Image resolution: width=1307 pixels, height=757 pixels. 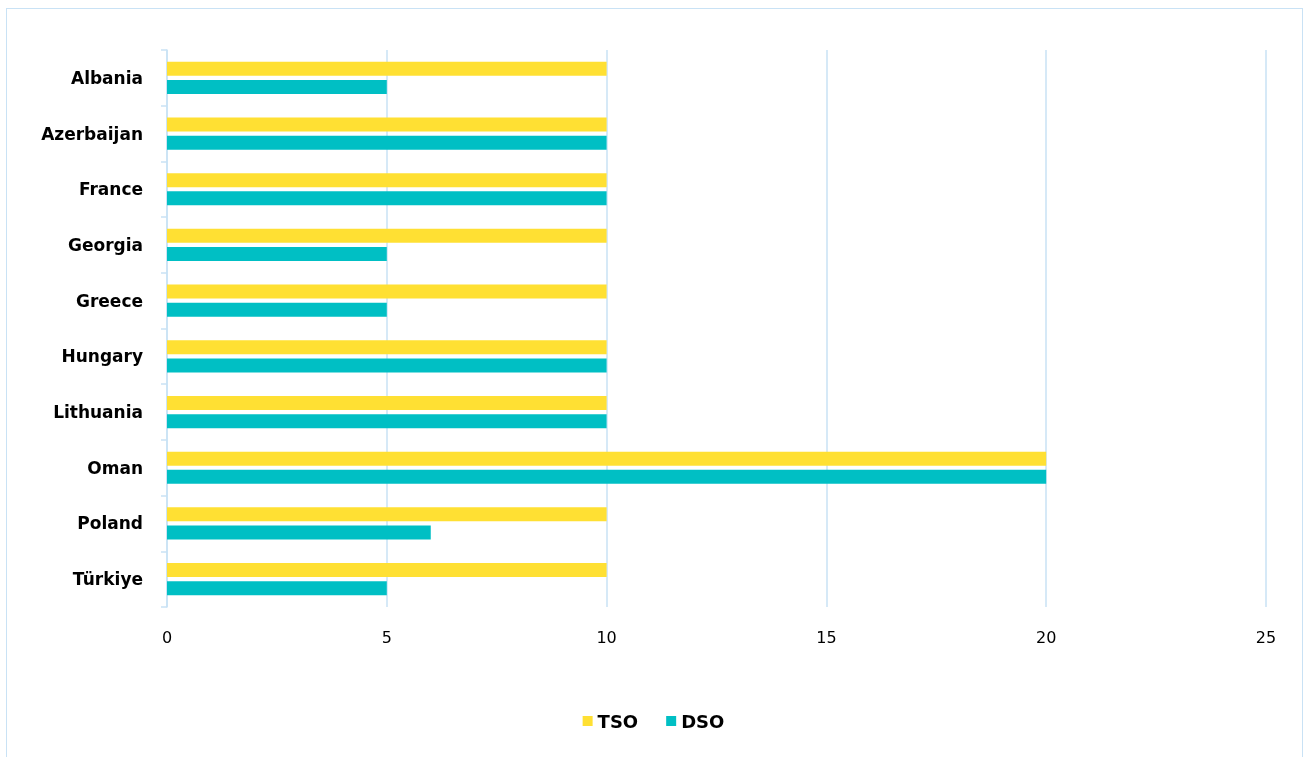 What do you see at coordinates (98, 412) in the screenshot?
I see `y-tick-label: Lithuania` at bounding box center [98, 412].